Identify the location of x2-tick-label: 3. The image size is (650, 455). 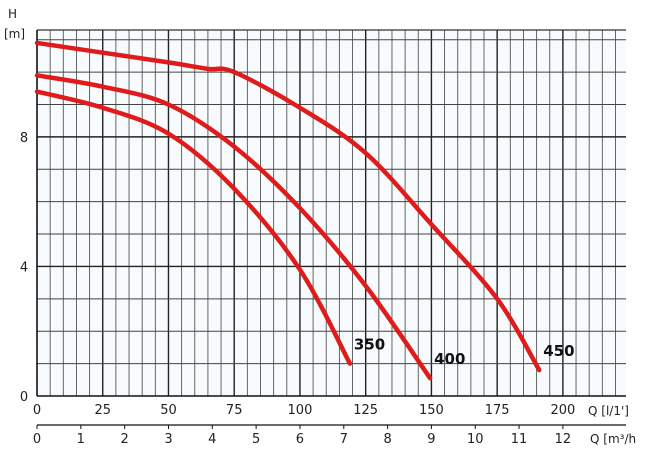
(168, 439).